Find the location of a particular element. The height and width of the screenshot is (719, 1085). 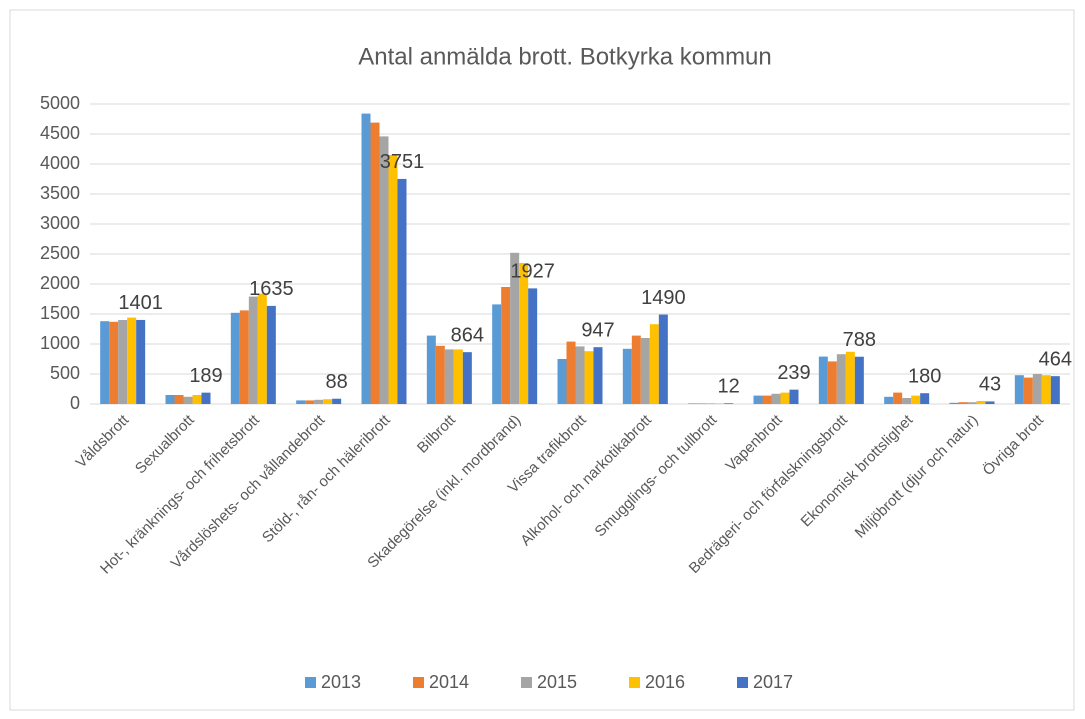

legend-label: 2017 is located at coordinates (773, 682).